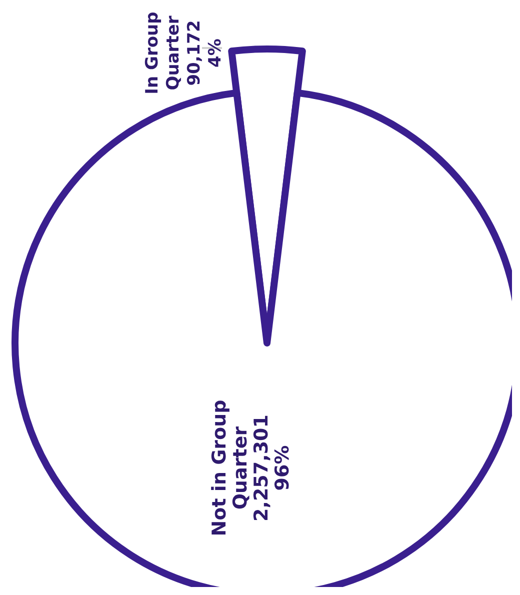  Describe the element at coordinates (163, 53) in the screenshot. I see `slice-label: In Group Quarter` at that location.